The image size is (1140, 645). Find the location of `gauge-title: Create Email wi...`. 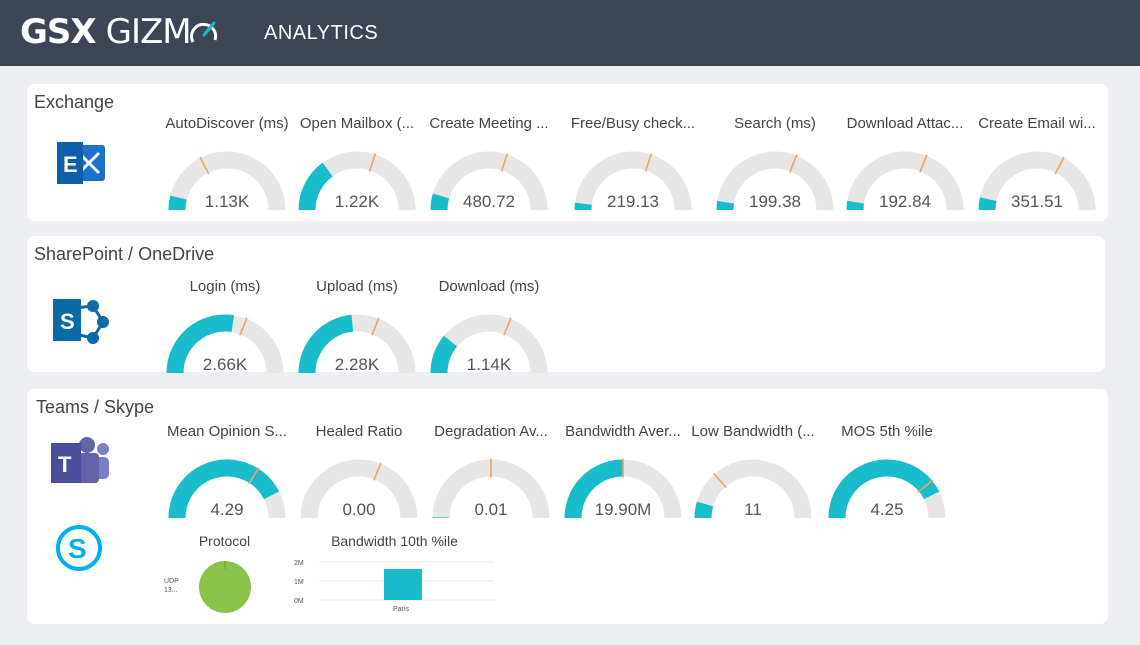

gauge-title: Create Email wi... is located at coordinates (1037, 123).